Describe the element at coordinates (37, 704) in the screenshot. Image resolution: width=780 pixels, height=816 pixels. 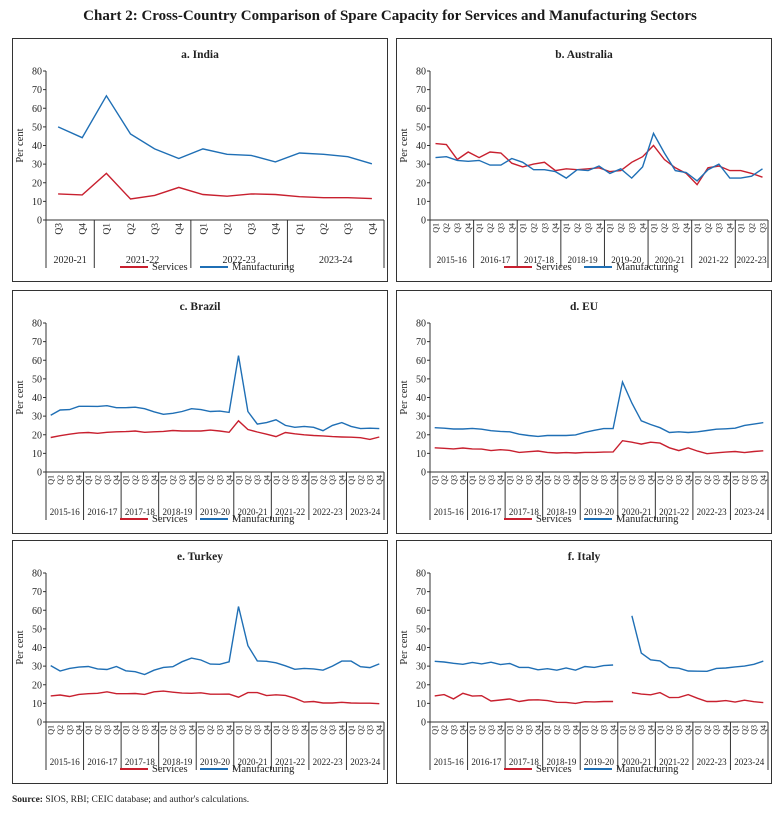
I see `y-tick-label: 10` at that location.